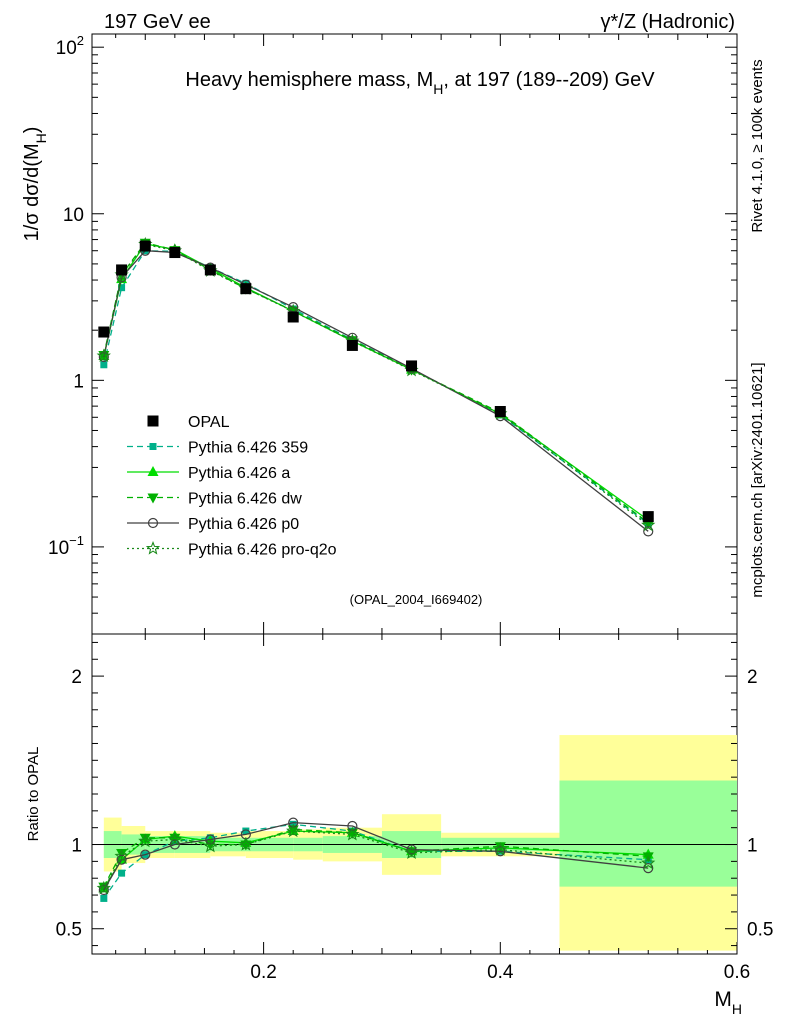  Describe the element at coordinates (248, 448) in the screenshot. I see `legend-label-p359: Pythia 6.426 359` at that location.